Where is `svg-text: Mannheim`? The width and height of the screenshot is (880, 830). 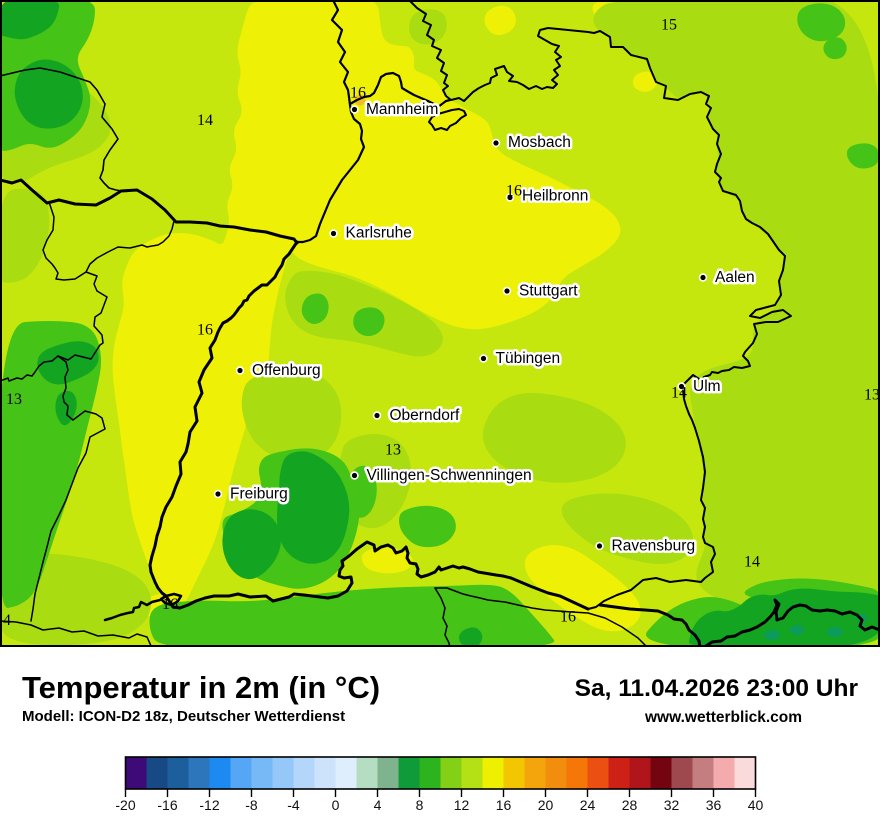 svg-text: Mannheim is located at coordinates (402, 109).